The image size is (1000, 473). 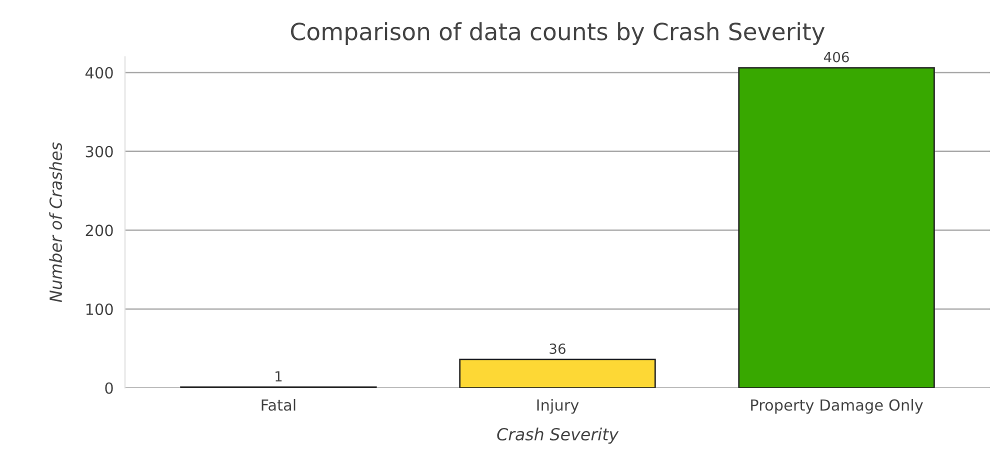 What do you see at coordinates (558, 406) in the screenshot?
I see `x-tick-label: Injury` at bounding box center [558, 406].